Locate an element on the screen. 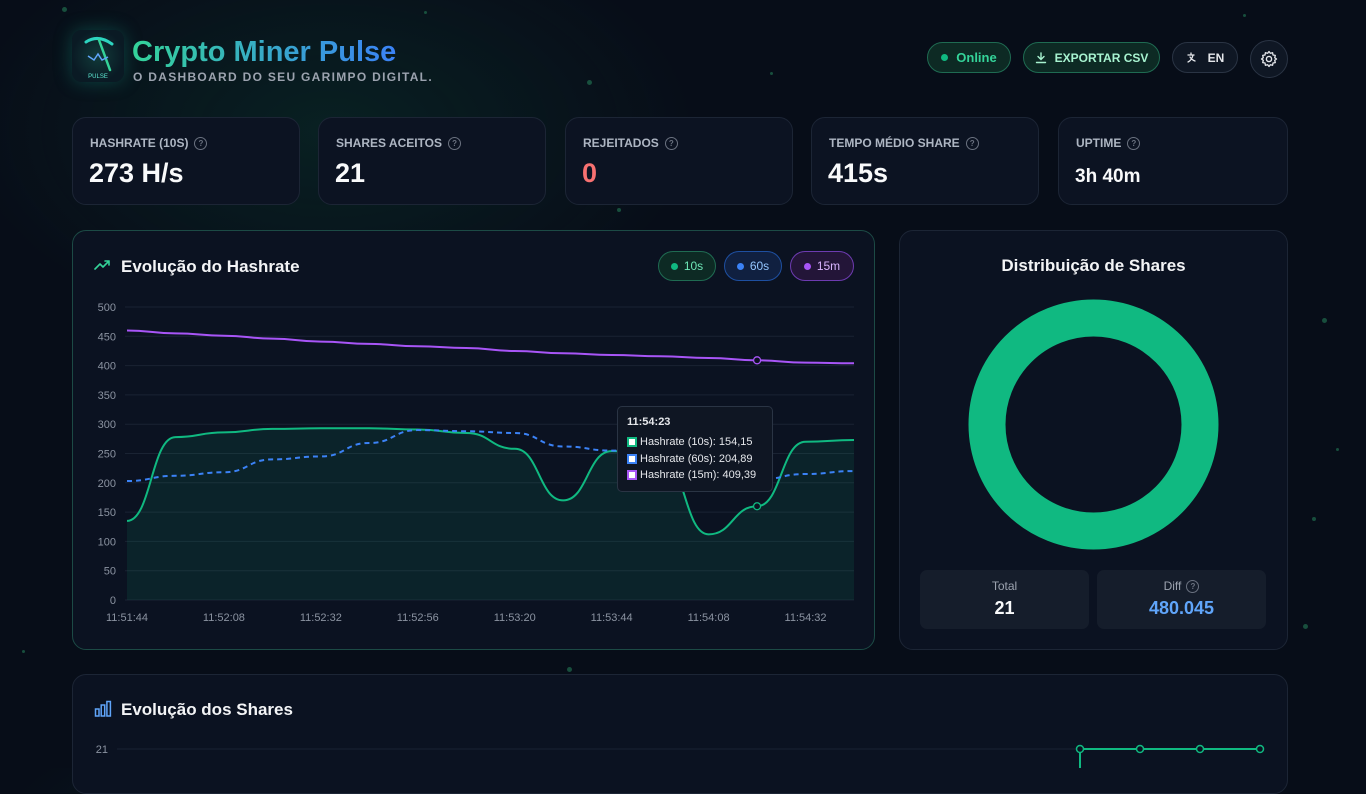  kpi-value: 21 is located at coordinates (350, 173).